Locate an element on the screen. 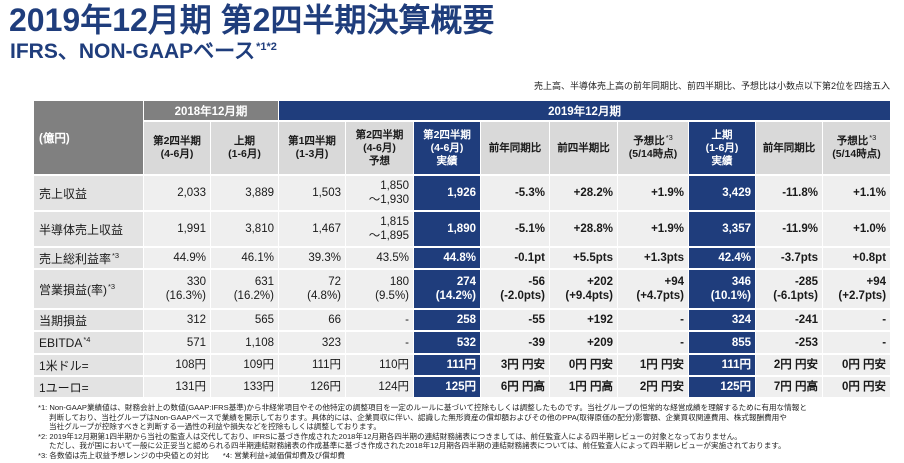 This screenshot has width=904, height=463. cell-value: 44.8% is located at coordinates (459, 258).